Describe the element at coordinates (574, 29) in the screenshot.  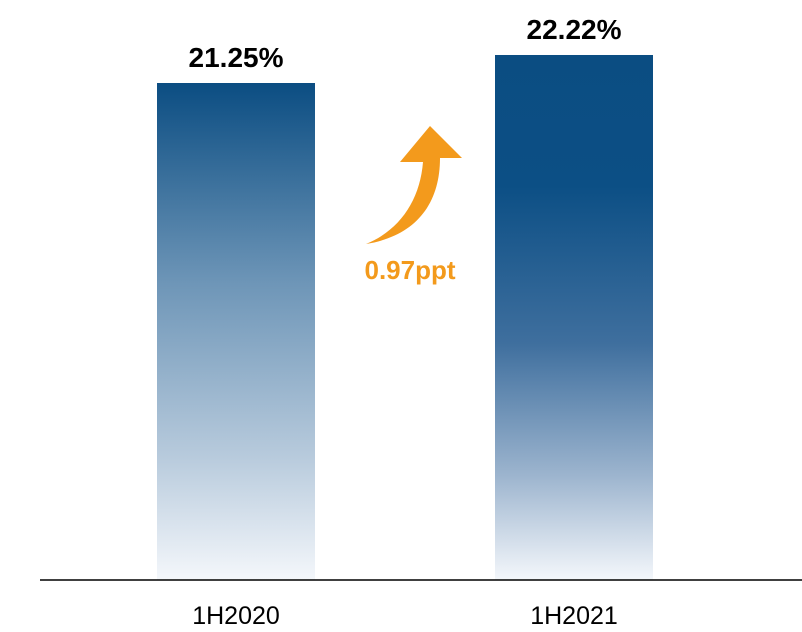
I see `value-label-1h2021: 22.22%` at that location.